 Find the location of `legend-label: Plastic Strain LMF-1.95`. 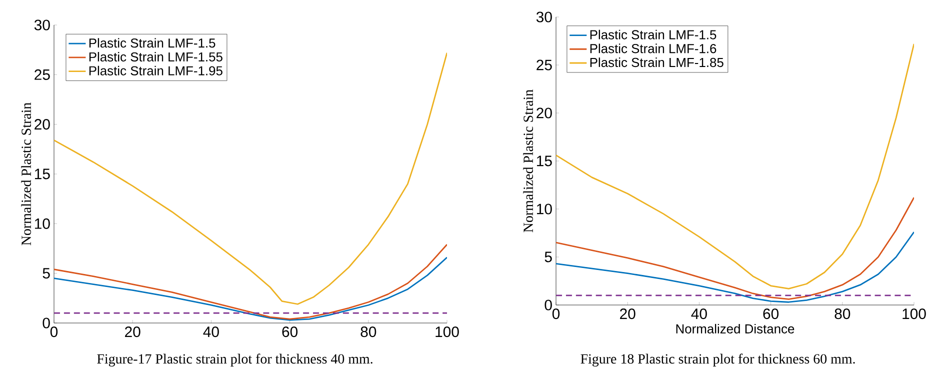

legend-label: Plastic Strain LMF-1.95 is located at coordinates (155, 71).